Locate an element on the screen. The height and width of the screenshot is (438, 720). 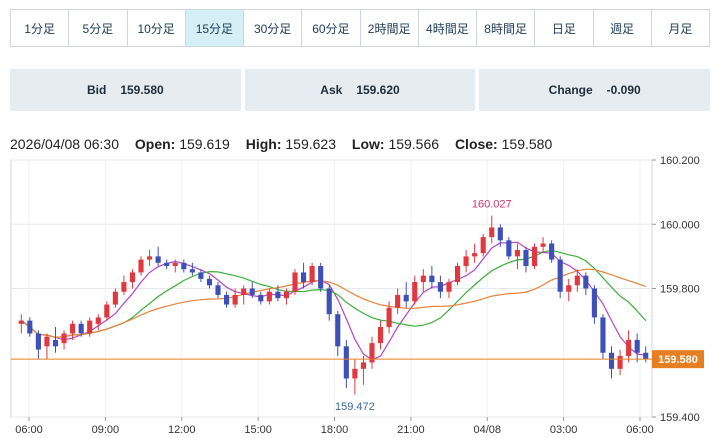
low-label: Low: is located at coordinates (368, 144).